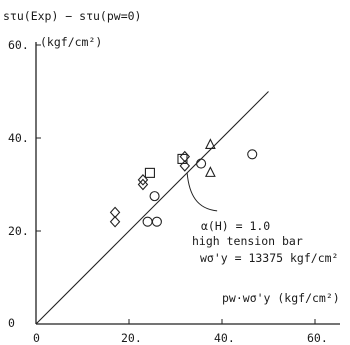 This screenshot has width=350, height=345. What do you see at coordinates (269, 258) in the screenshot?
I see `annotation-line-3: wσ'y = 13375 kgf/cm²` at bounding box center [269, 258].